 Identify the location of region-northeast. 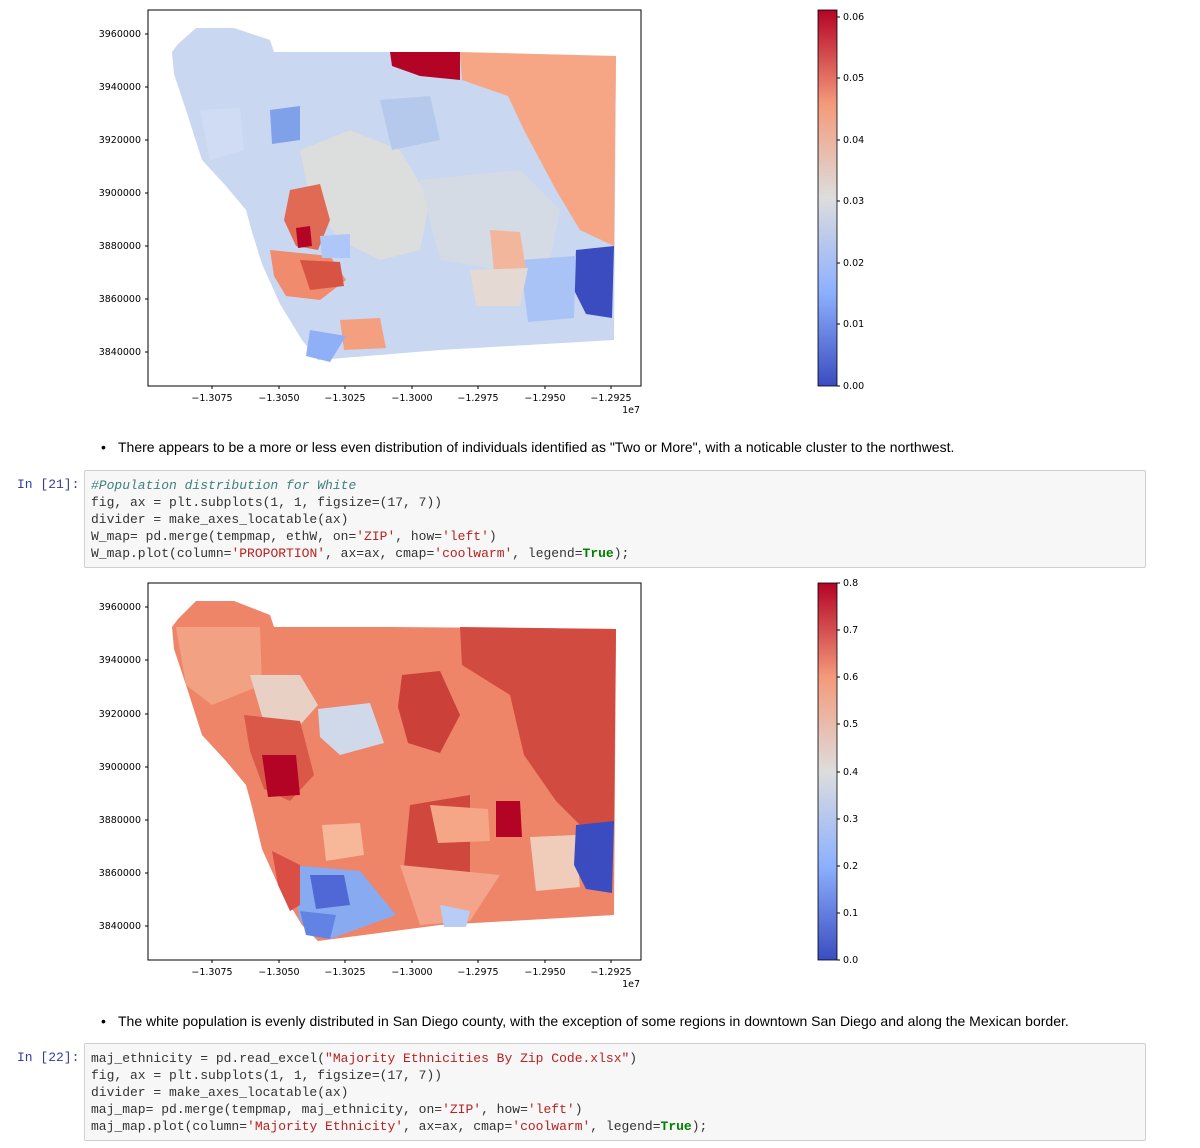
(429, 712).